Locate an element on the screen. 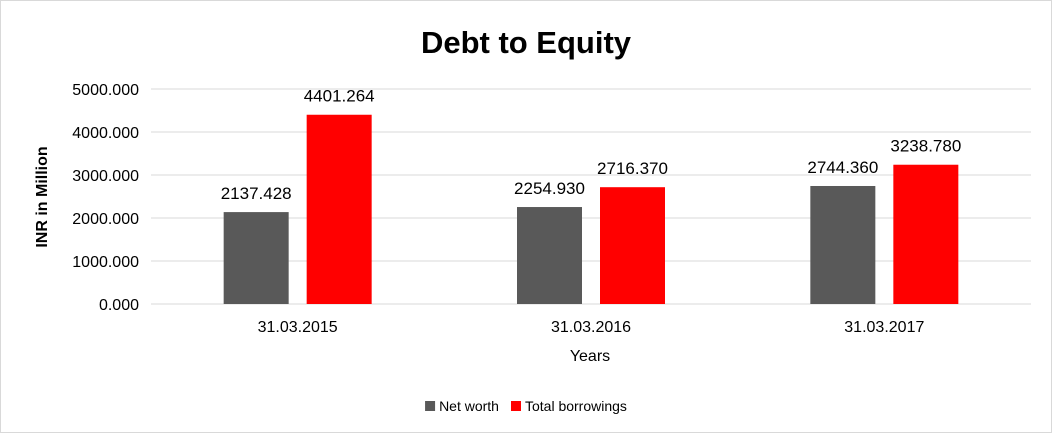  x-tick-label: 31.03.2016 is located at coordinates (591, 327).